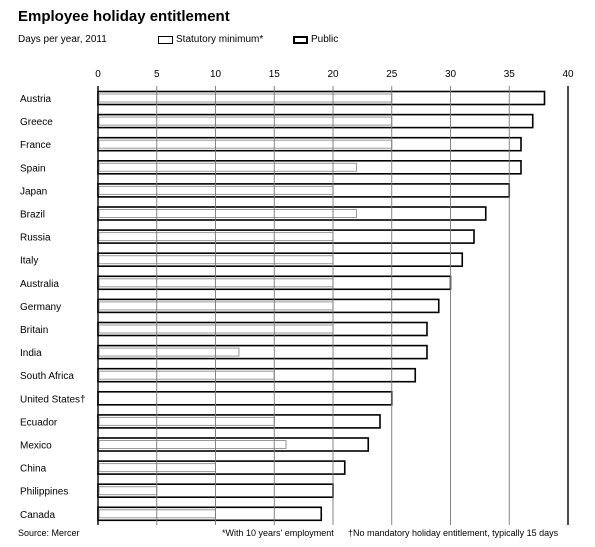 This screenshot has width=595, height=547. I want to click on category-label: Philippines, so click(44, 492).